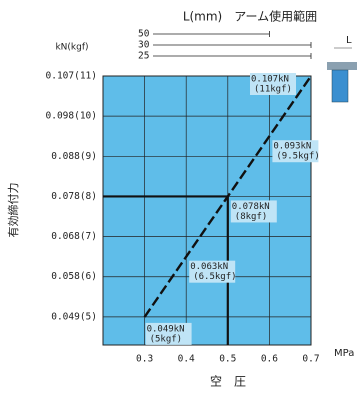 The image size is (357, 396). Describe the element at coordinates (273, 90) in the screenshot. I see `annotation: (11kgf)` at that location.